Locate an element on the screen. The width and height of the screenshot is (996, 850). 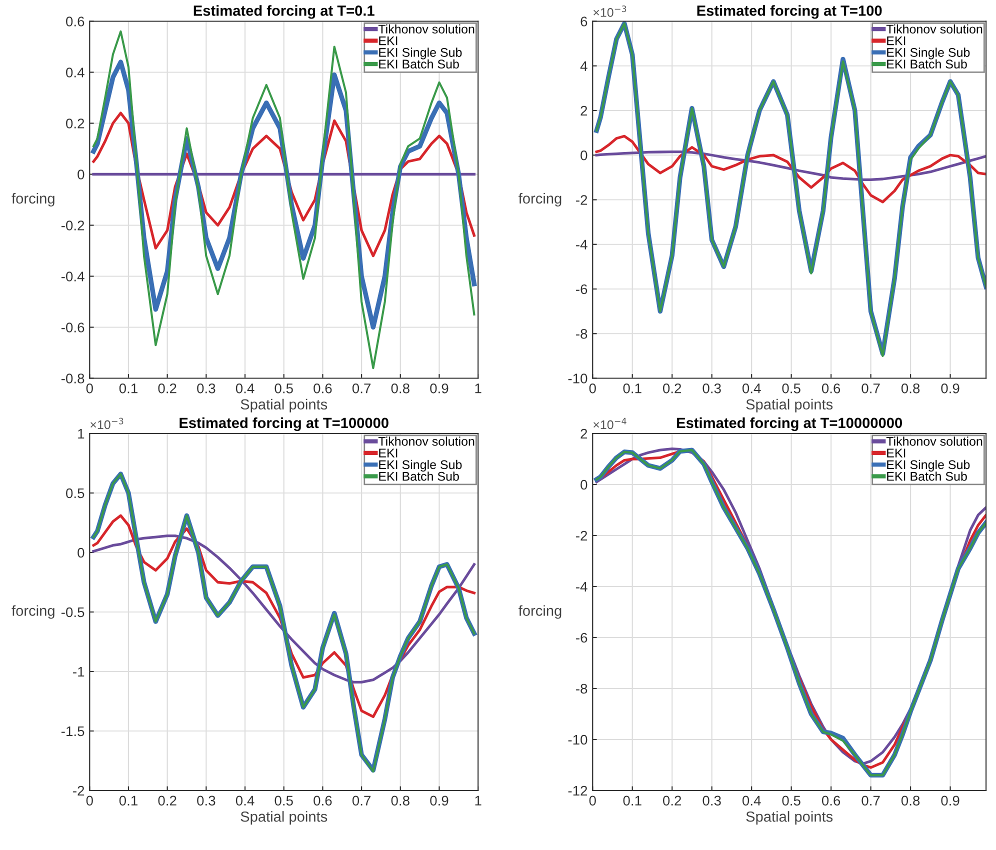
y-tick-label: 4 is located at coordinates (584, 66).